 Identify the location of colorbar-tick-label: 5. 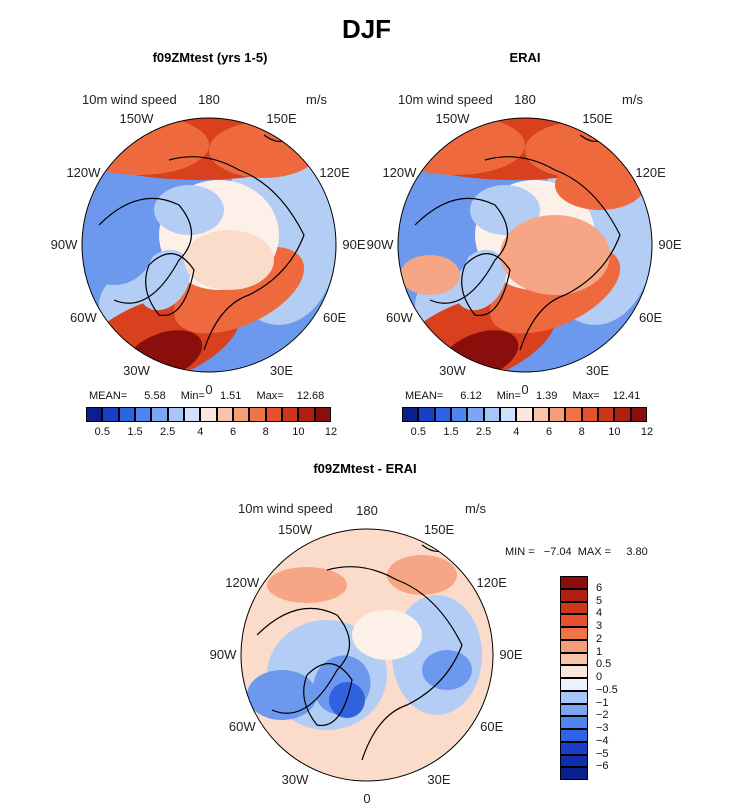
(599, 600).